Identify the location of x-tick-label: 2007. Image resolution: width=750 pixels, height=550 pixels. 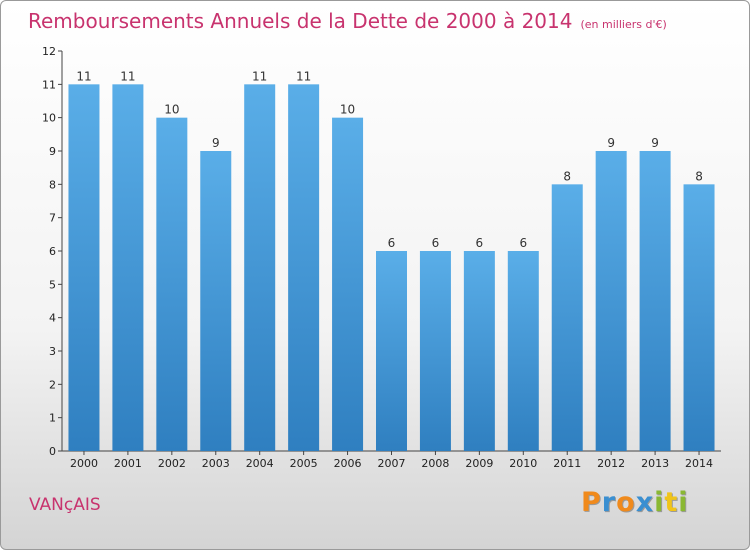
(392, 463).